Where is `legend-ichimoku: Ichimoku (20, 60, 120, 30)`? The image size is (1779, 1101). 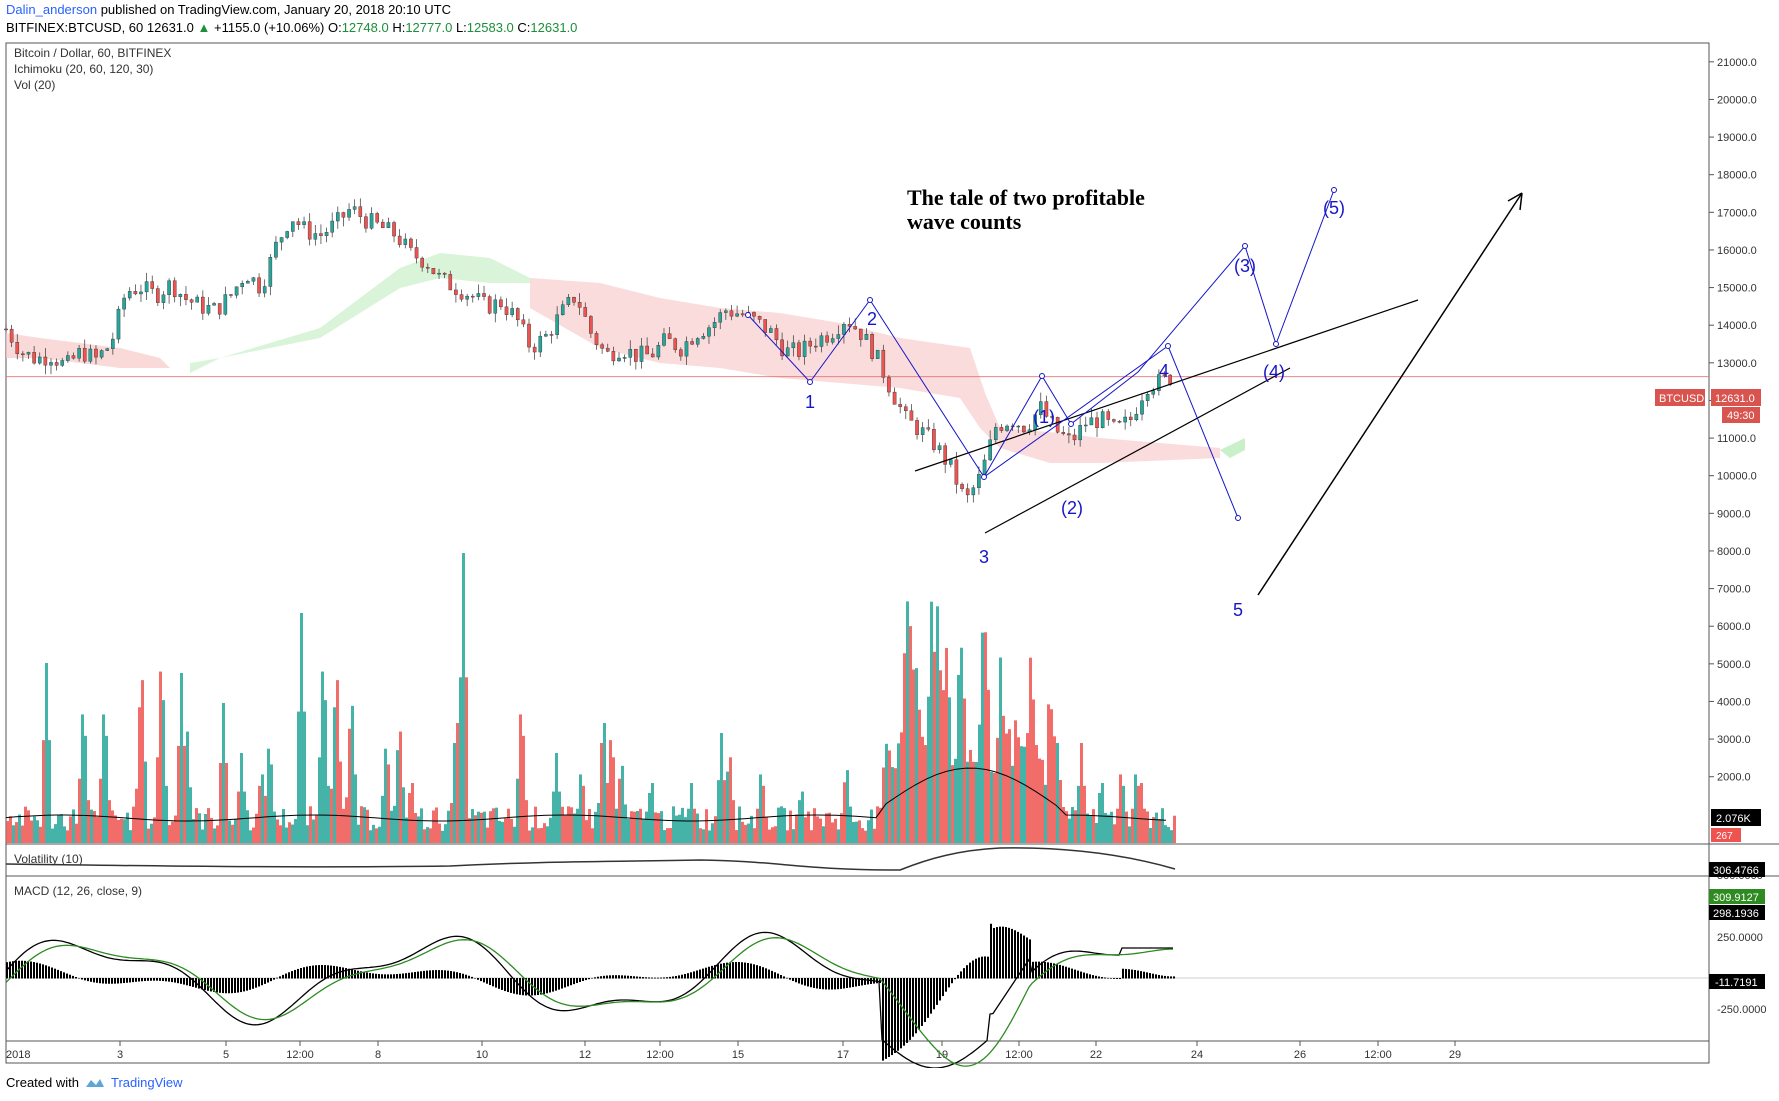
legend-ichimoku: Ichimoku (20, 60, 120, 30) is located at coordinates (83, 69).